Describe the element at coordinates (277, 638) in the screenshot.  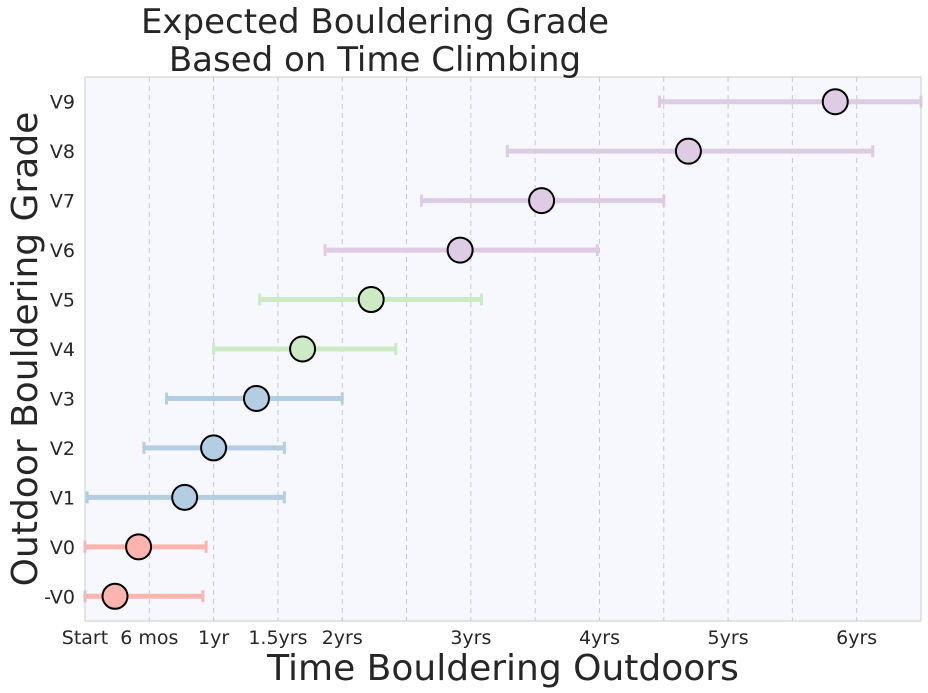
I see `x-tick-label: 1.5yrs` at that location.